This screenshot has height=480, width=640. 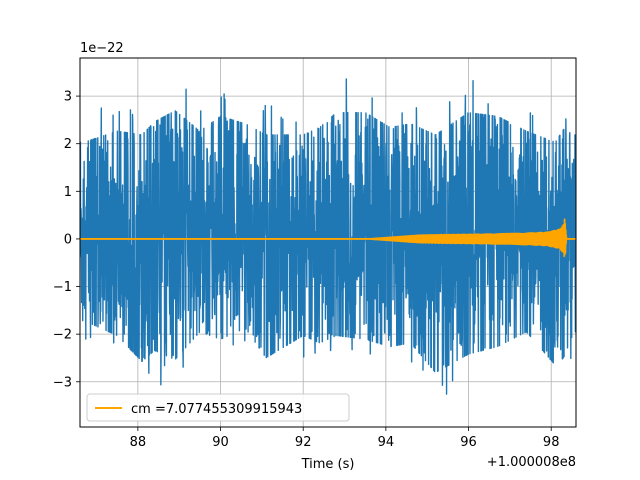 What do you see at coordinates (68, 144) in the screenshot?
I see `y-tick-label: 2` at bounding box center [68, 144].